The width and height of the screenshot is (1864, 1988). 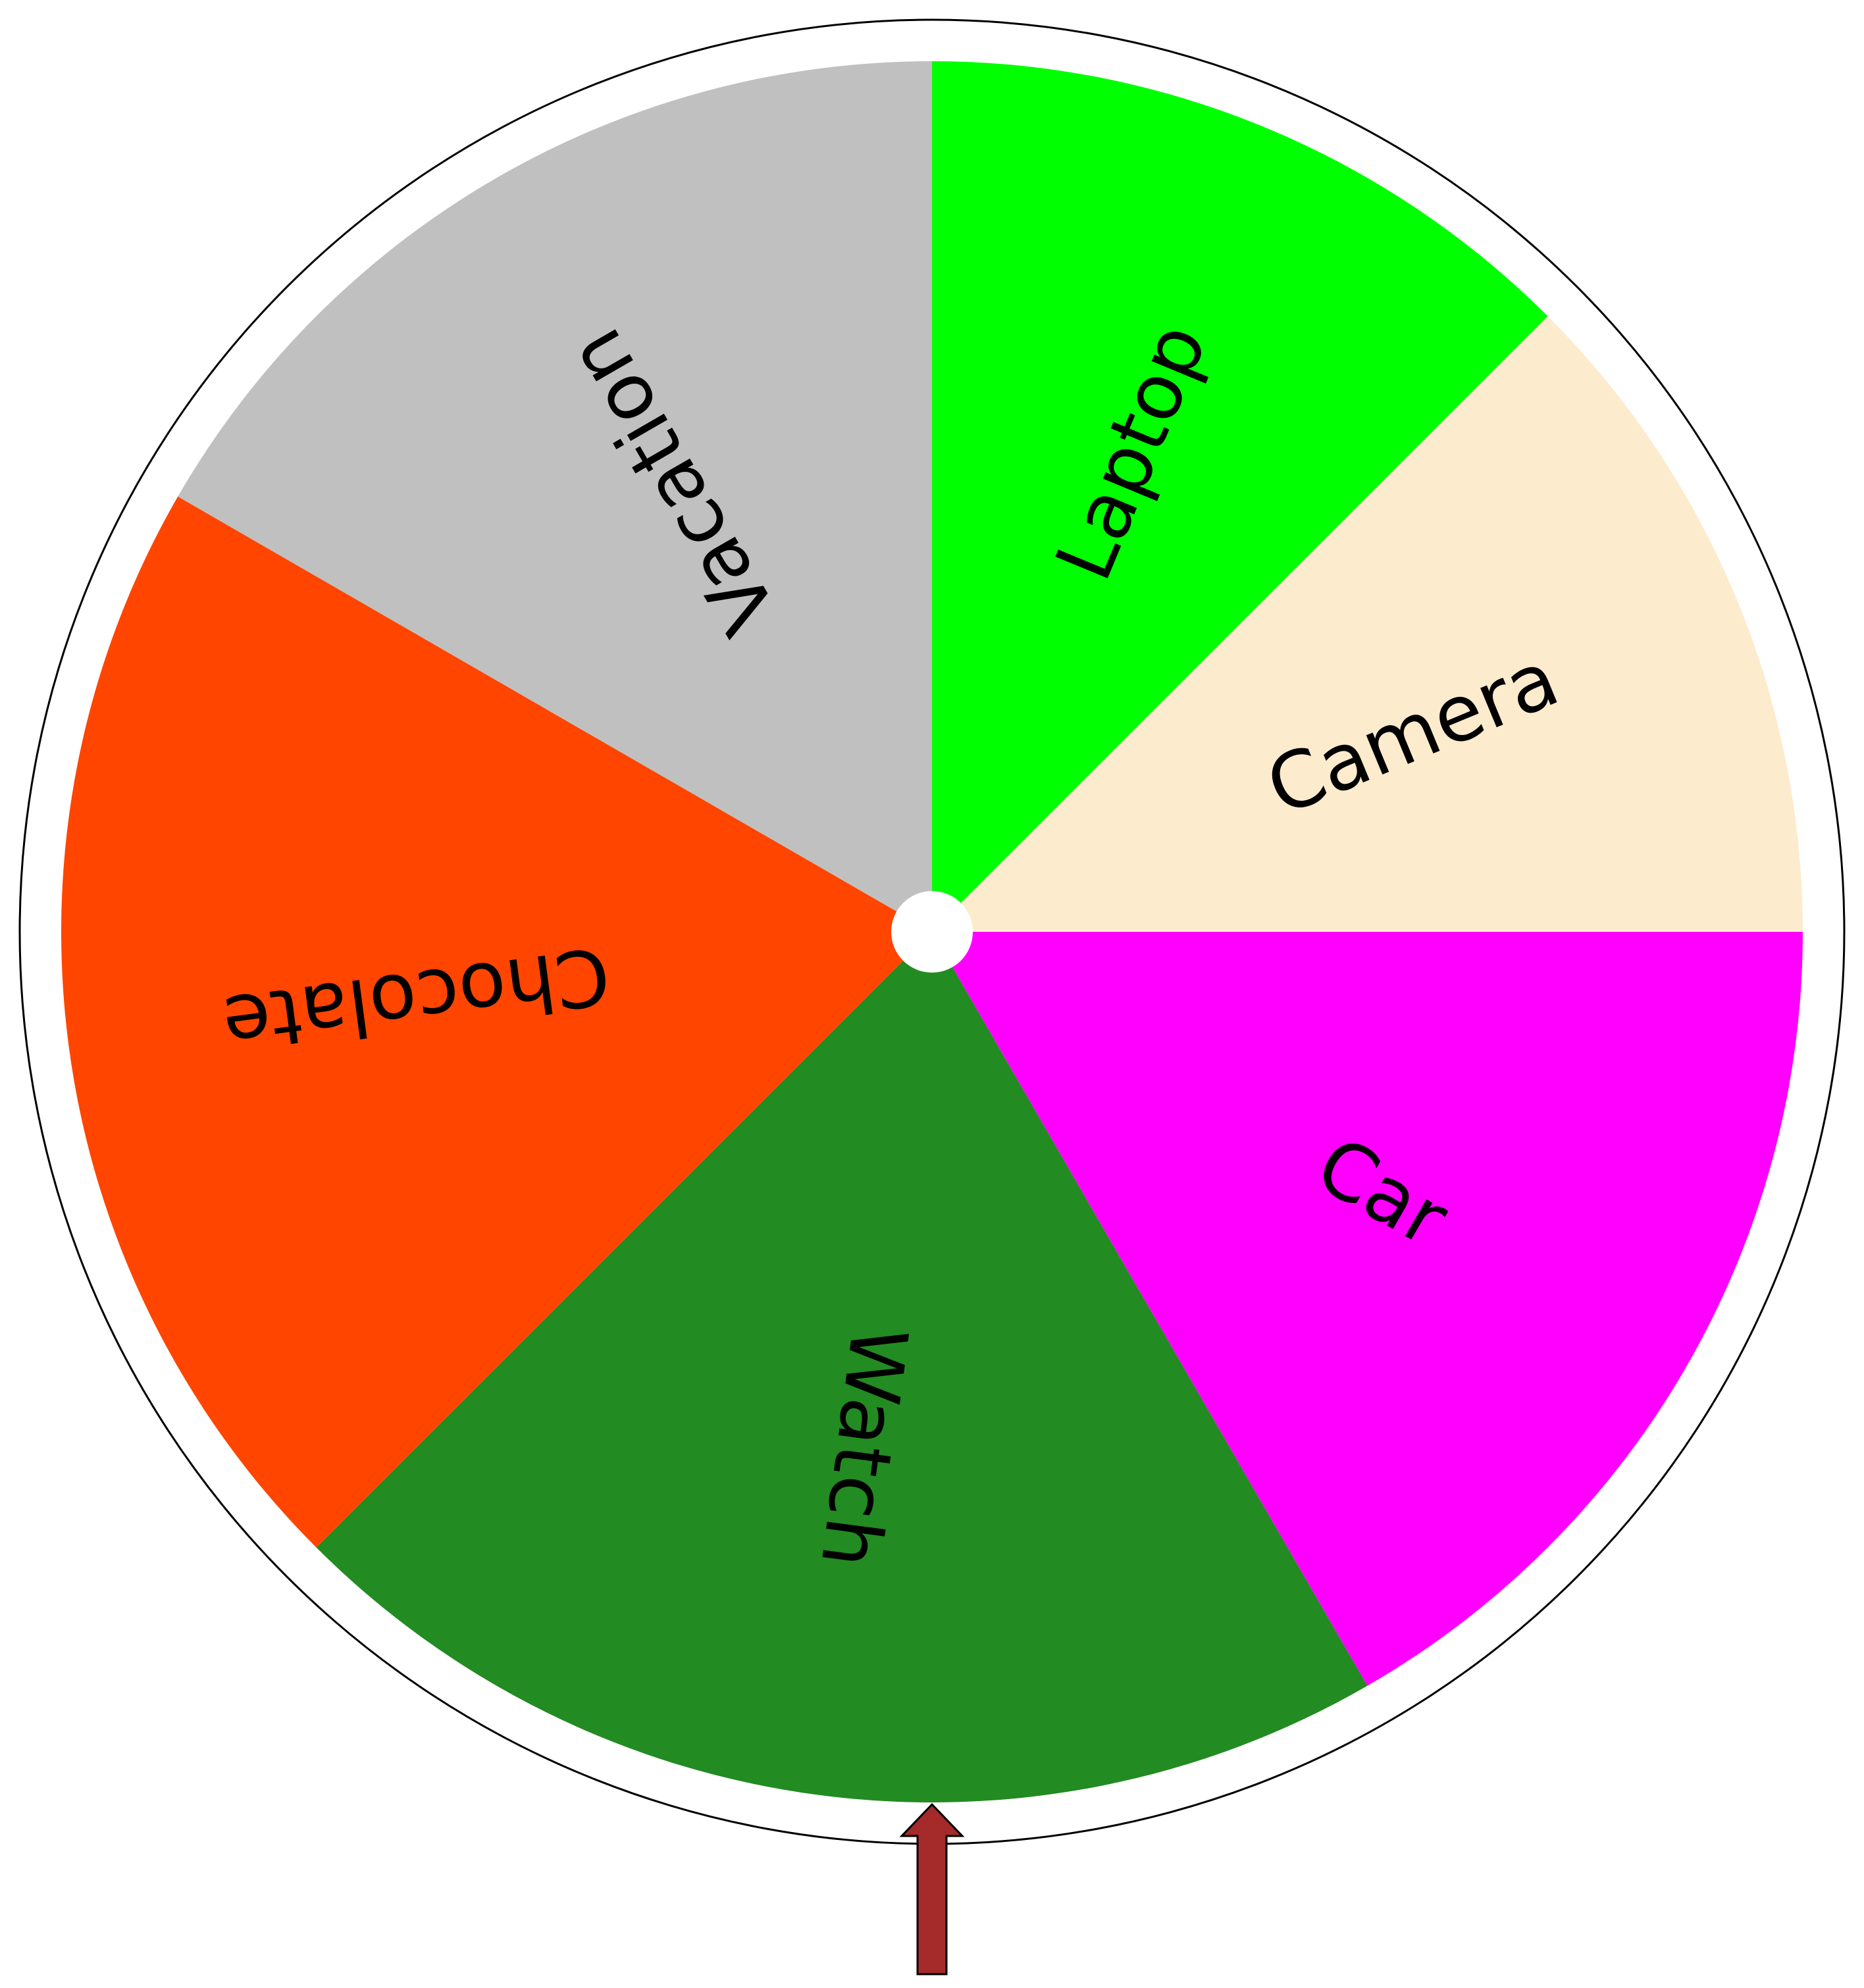 What do you see at coordinates (1240, 497) in the screenshot?
I see `wheel-segment-laptop` at bounding box center [1240, 497].